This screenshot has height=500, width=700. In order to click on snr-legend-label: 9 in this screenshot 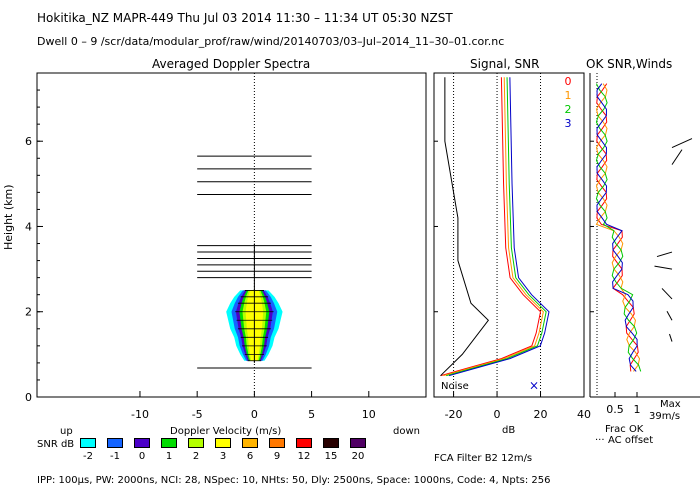, I will do `click(277, 456)`.